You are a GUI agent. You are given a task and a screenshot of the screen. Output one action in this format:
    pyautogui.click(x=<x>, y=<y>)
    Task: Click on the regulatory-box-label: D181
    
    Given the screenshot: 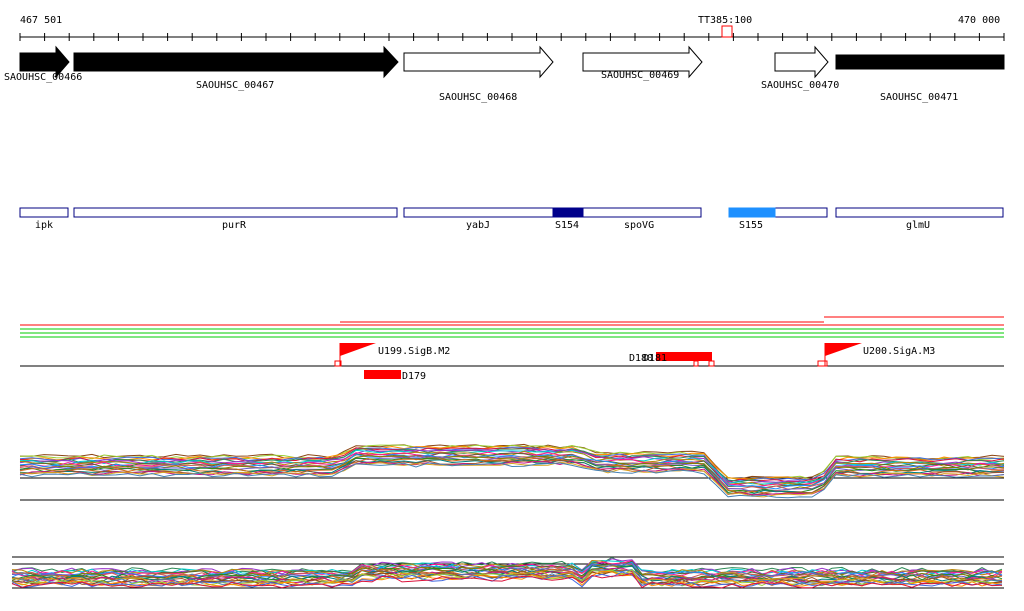 What is the action you would take?
    pyautogui.click(x=655, y=358)
    